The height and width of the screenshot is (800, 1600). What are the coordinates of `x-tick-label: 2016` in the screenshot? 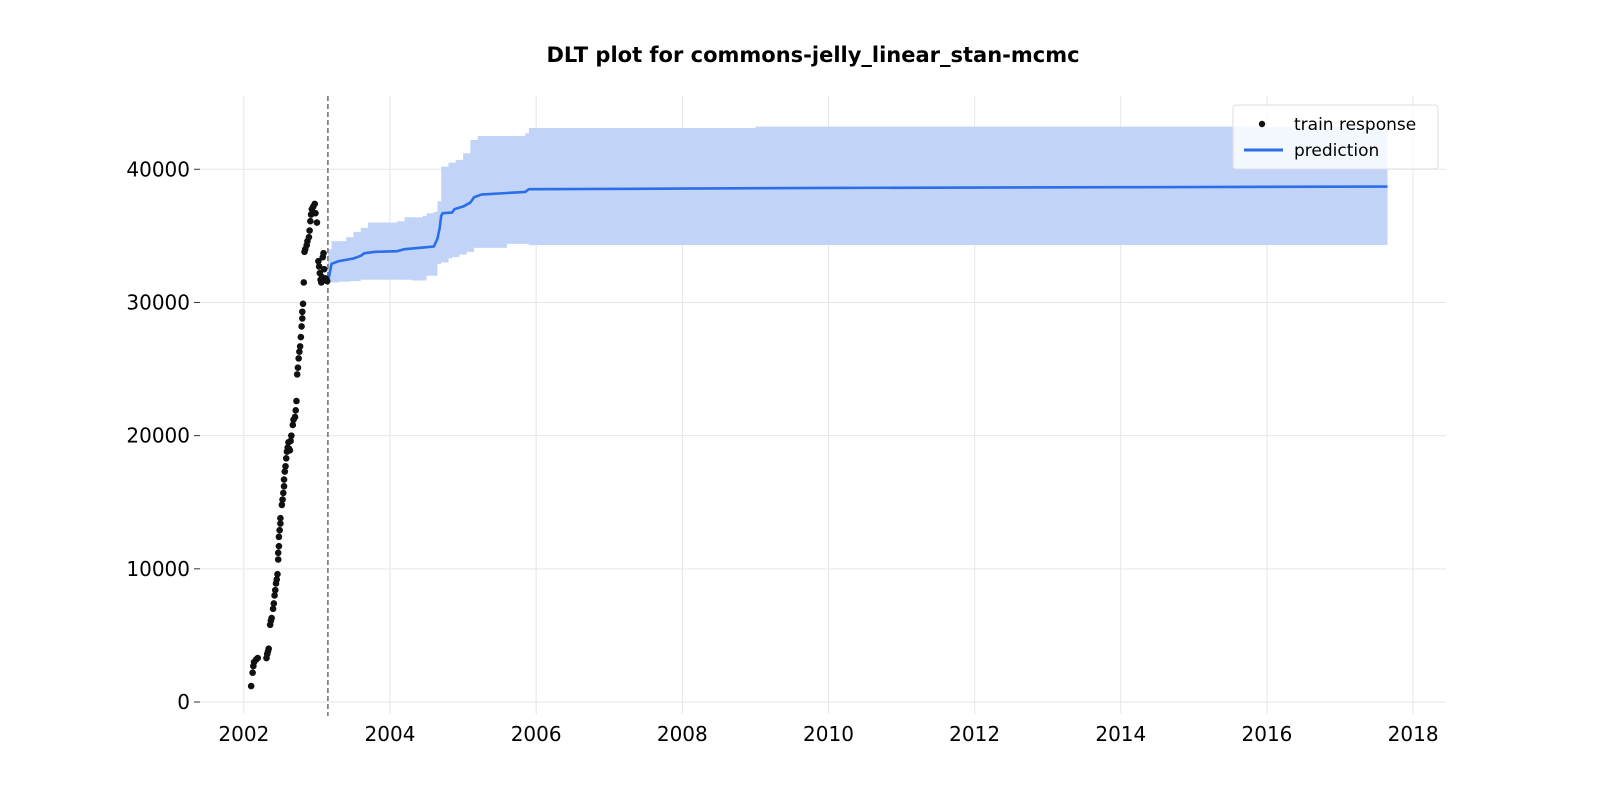 It's located at (1267, 734).